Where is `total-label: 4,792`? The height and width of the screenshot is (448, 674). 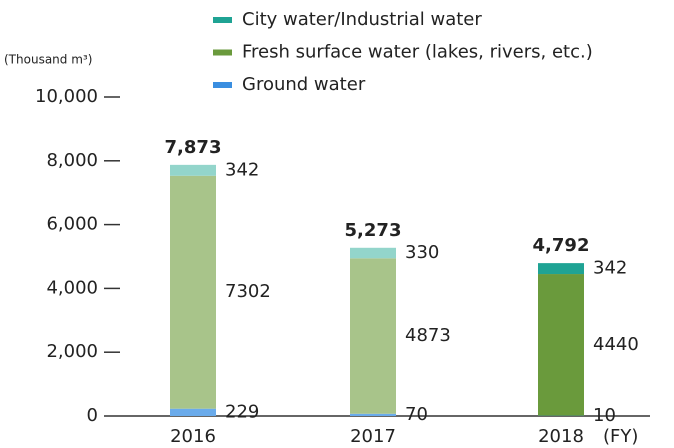
total-label: 4,792 is located at coordinates (561, 245).